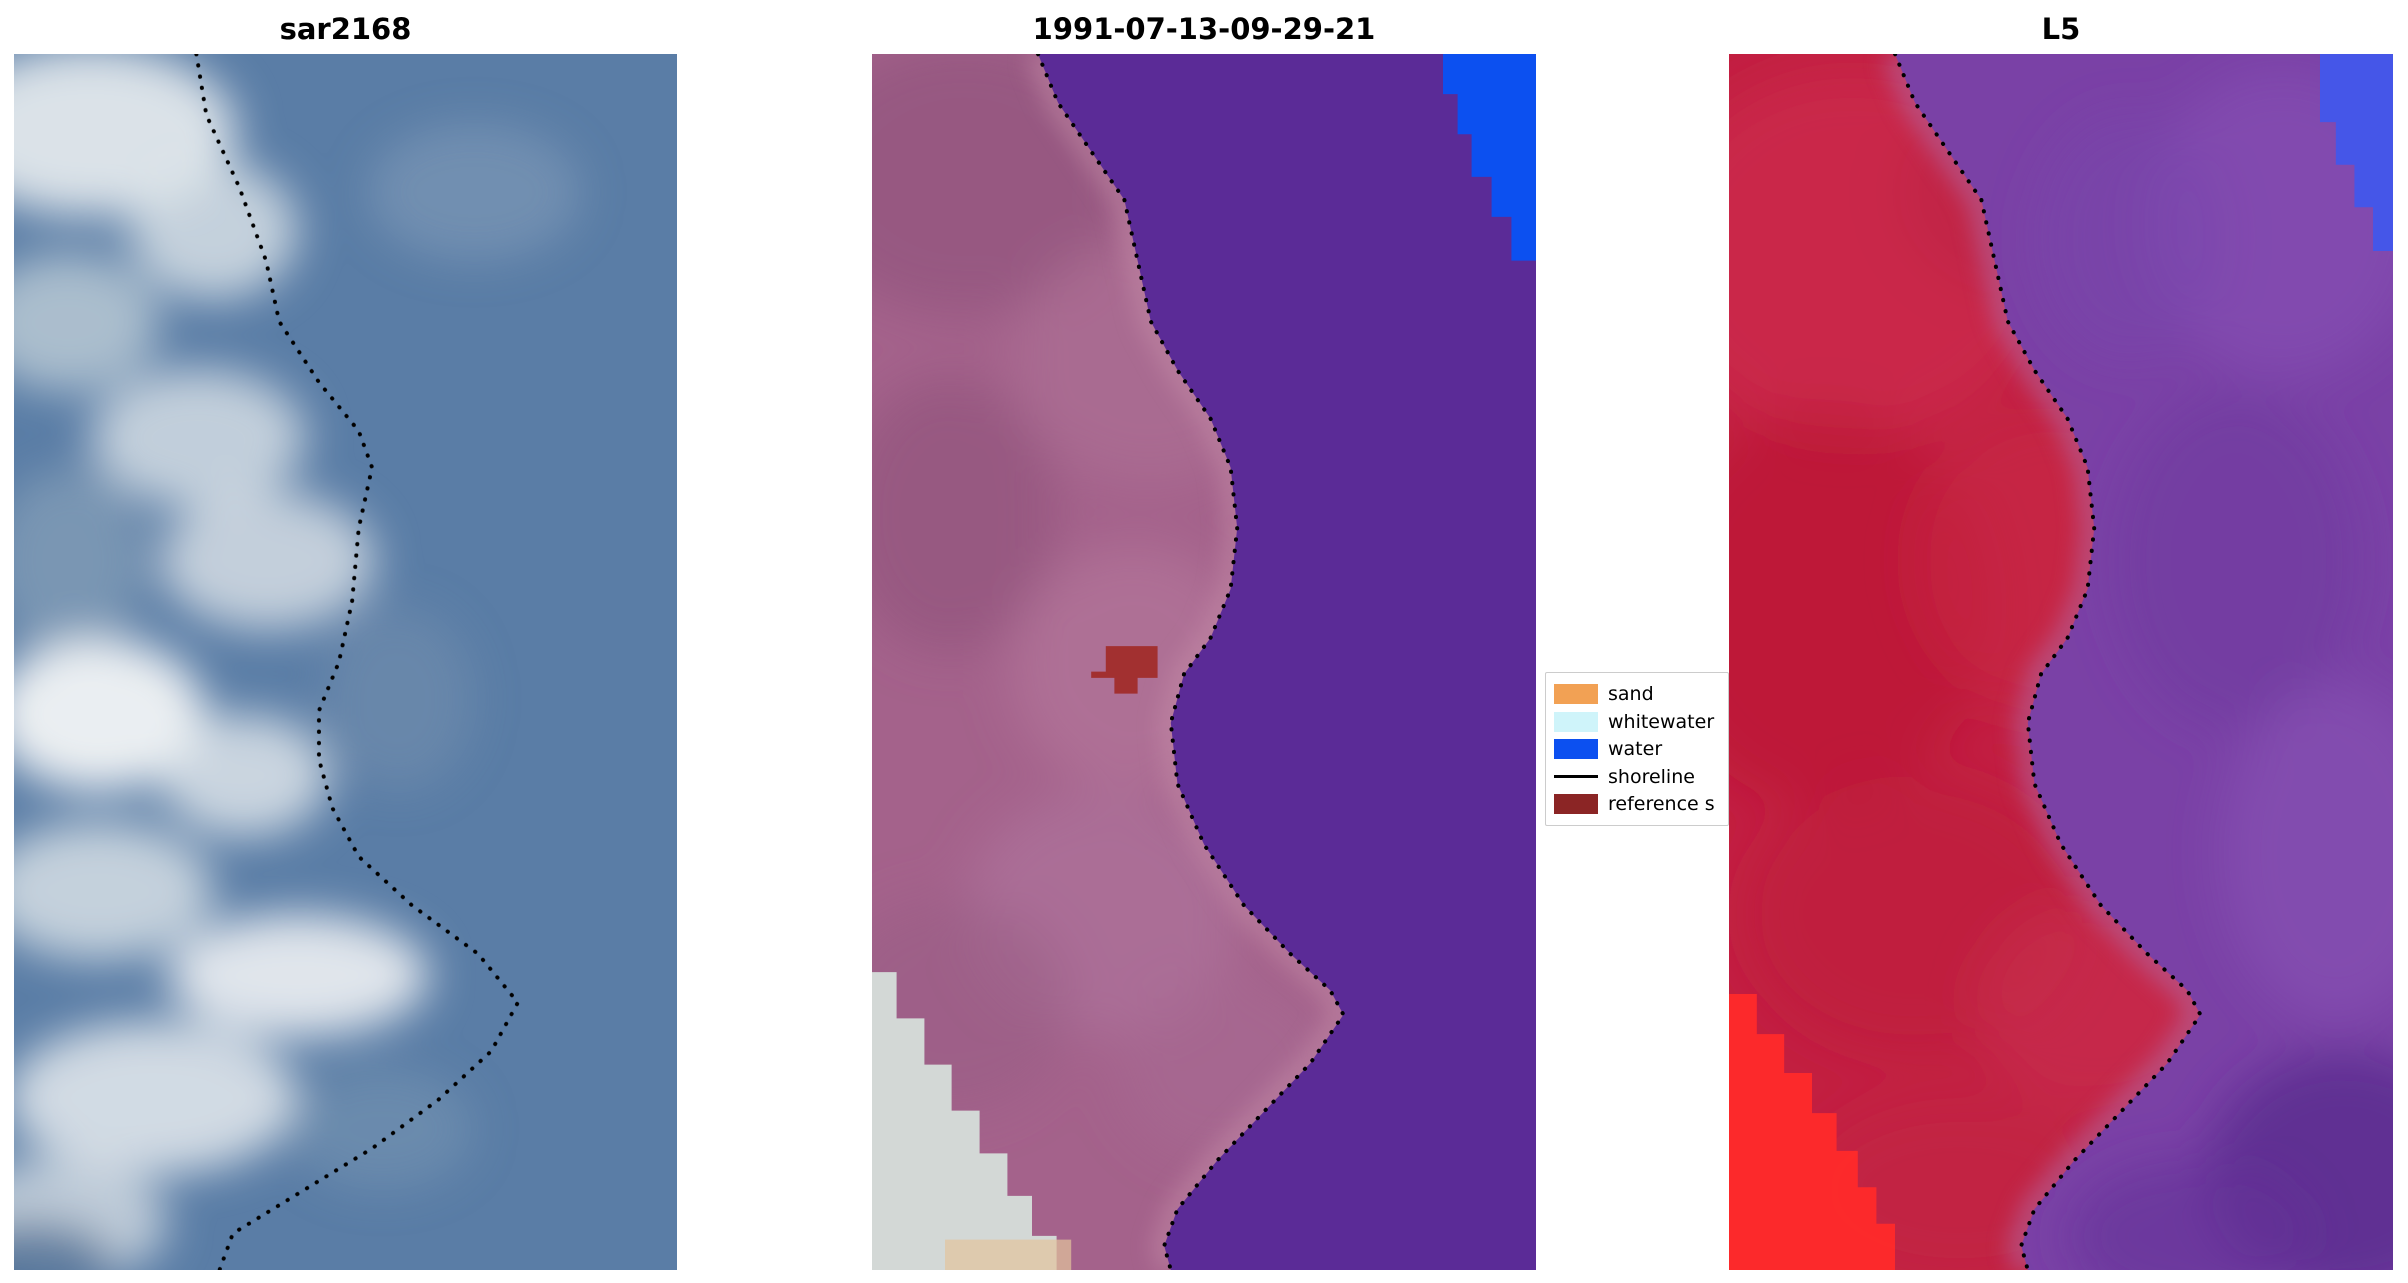 The image size is (2408, 1283). What do you see at coordinates (2214, 669) in the screenshot?
I see `water-texture` at bounding box center [2214, 669].